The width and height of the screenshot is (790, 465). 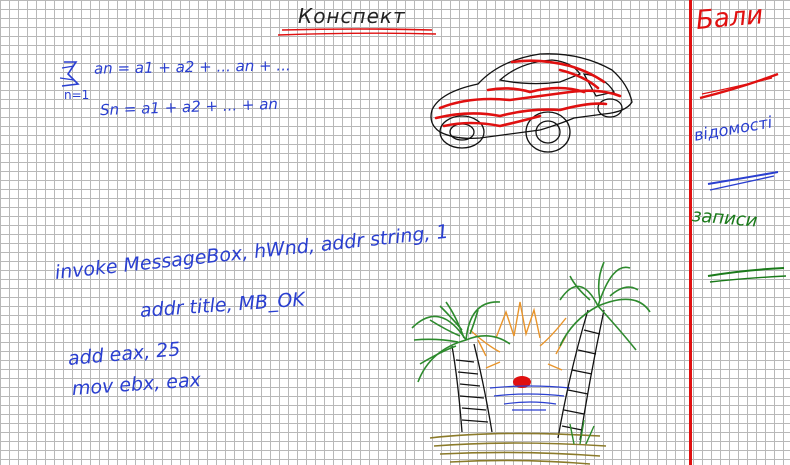 What do you see at coordinates (522, 382) in the screenshot?
I see `sun-icon` at bounding box center [522, 382].